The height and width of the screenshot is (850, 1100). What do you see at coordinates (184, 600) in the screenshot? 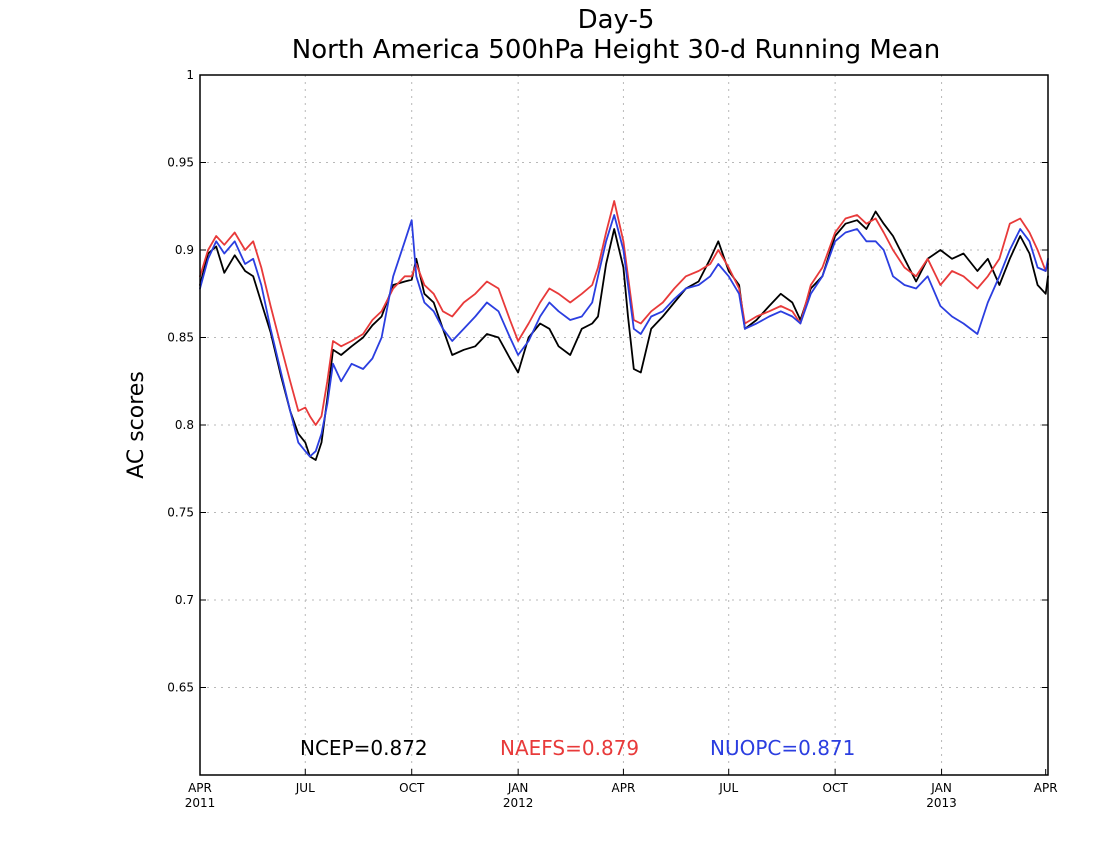
I see `y-tick-label: 0.7` at bounding box center [184, 600].